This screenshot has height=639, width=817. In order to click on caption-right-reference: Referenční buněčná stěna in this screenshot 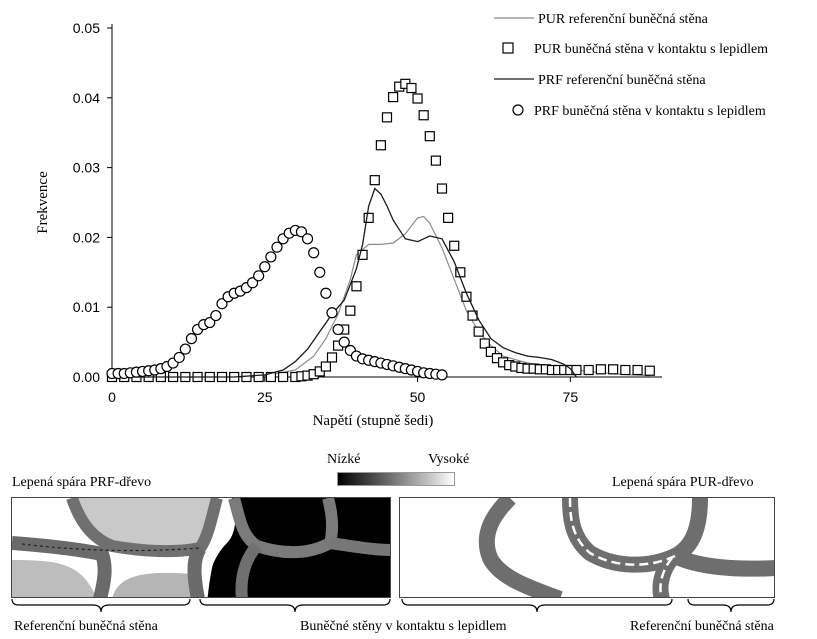, I will do `click(702, 626)`.